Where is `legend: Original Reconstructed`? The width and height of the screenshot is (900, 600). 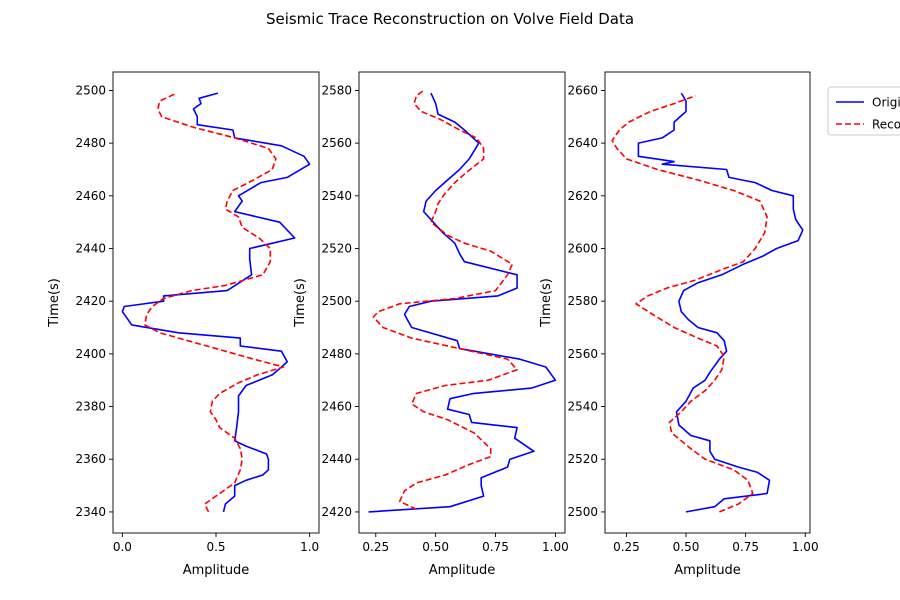
legend: Original Reconstructed is located at coordinates (863, 111).